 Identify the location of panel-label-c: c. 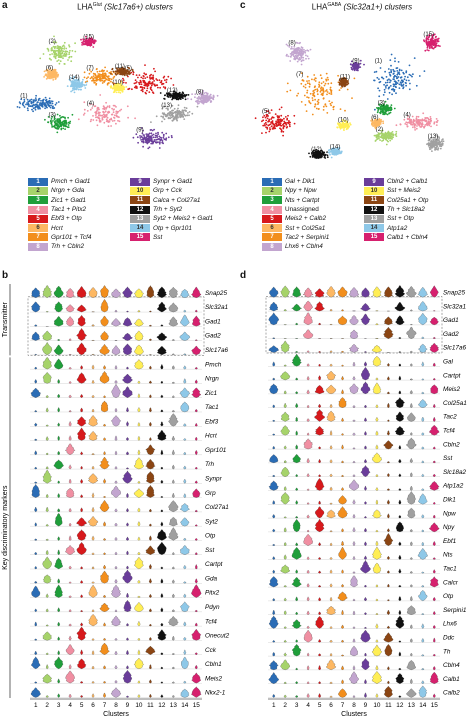
(243, 5).